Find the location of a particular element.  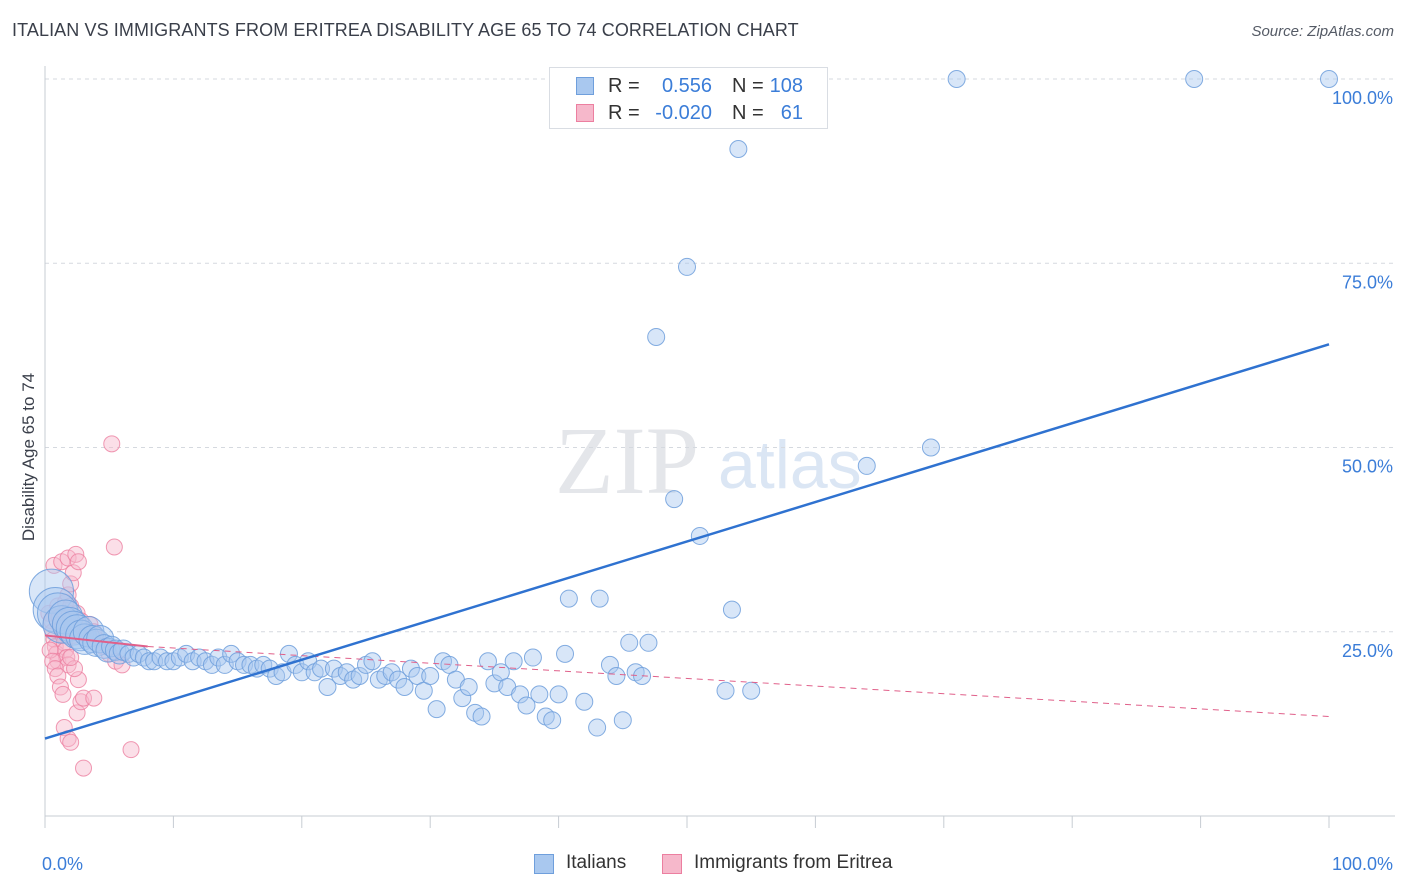

legend-n-value: 61 is located at coordinates (791, 113).